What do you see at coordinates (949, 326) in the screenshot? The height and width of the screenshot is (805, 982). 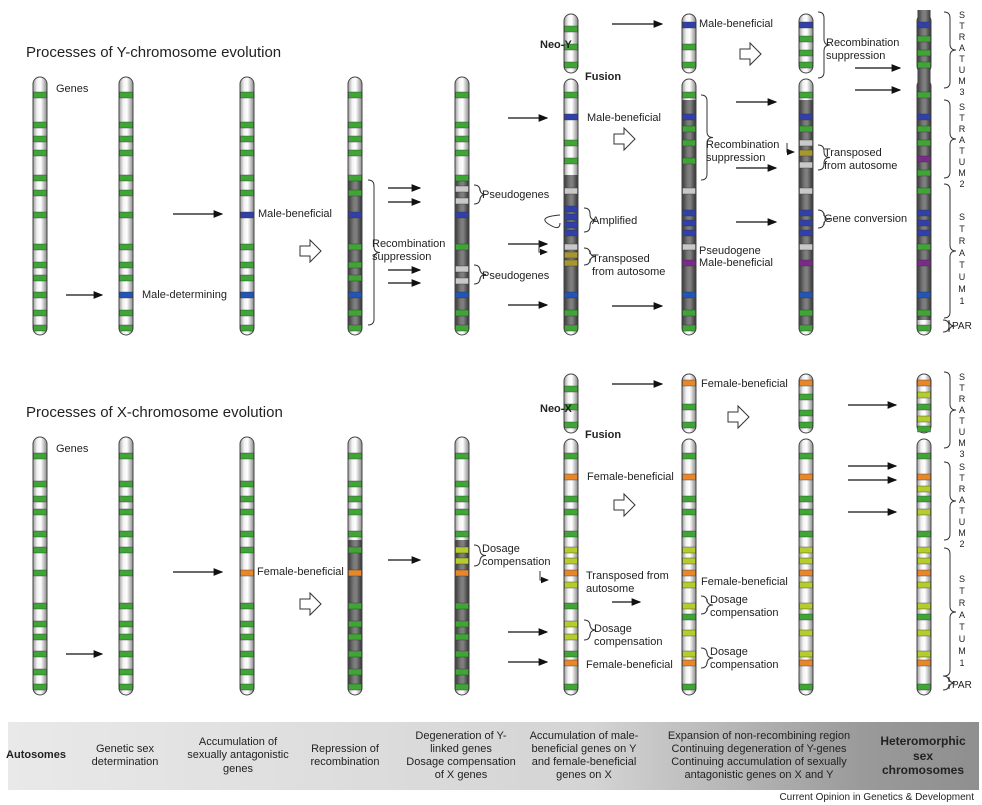 I see `brace-par-y` at bounding box center [949, 326].